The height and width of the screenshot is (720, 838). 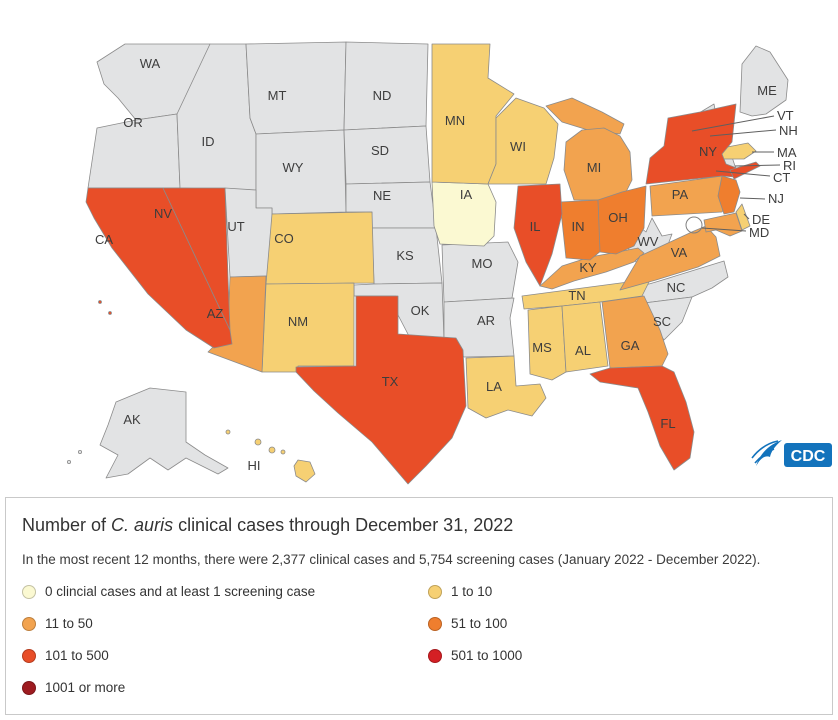 I want to click on label-ND: ND, so click(x=382, y=95).